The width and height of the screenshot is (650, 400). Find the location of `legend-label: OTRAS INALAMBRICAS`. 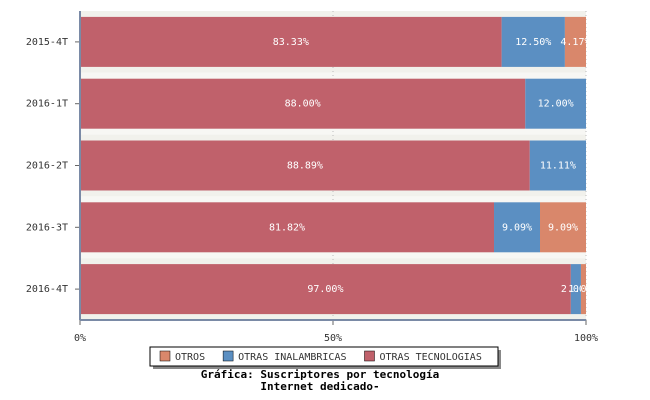

legend-label: OTRAS INALAMBRICAS is located at coordinates (292, 357).